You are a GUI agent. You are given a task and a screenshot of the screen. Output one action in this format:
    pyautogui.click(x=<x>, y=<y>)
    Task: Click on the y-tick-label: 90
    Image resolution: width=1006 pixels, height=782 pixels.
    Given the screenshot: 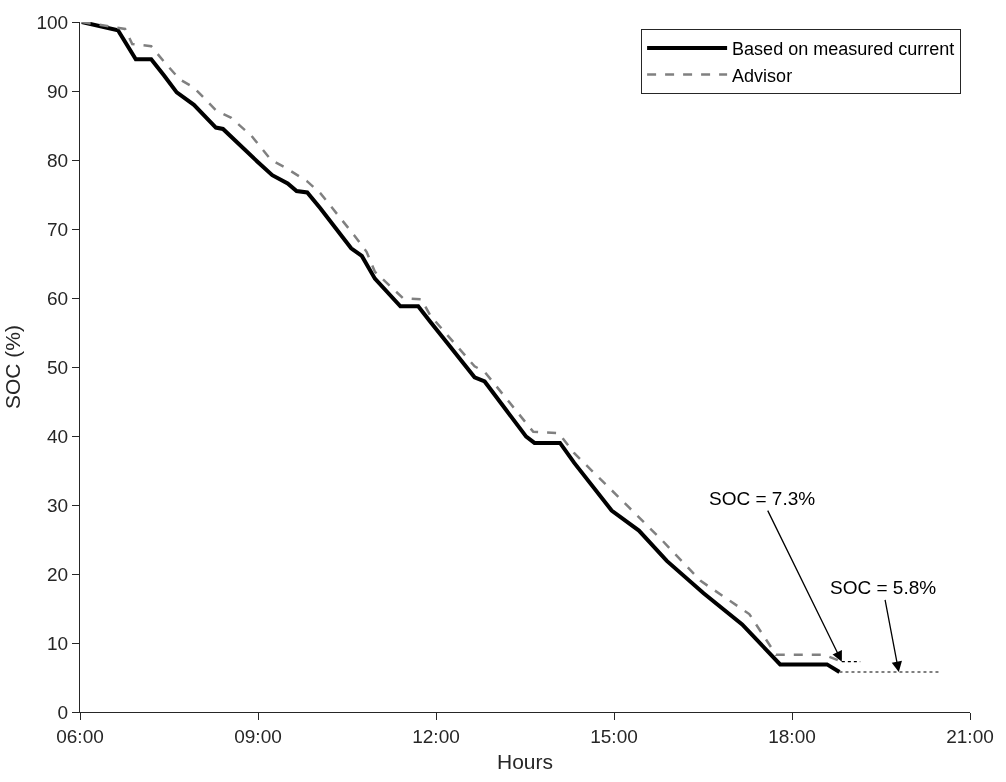 What is the action you would take?
    pyautogui.click(x=57, y=91)
    